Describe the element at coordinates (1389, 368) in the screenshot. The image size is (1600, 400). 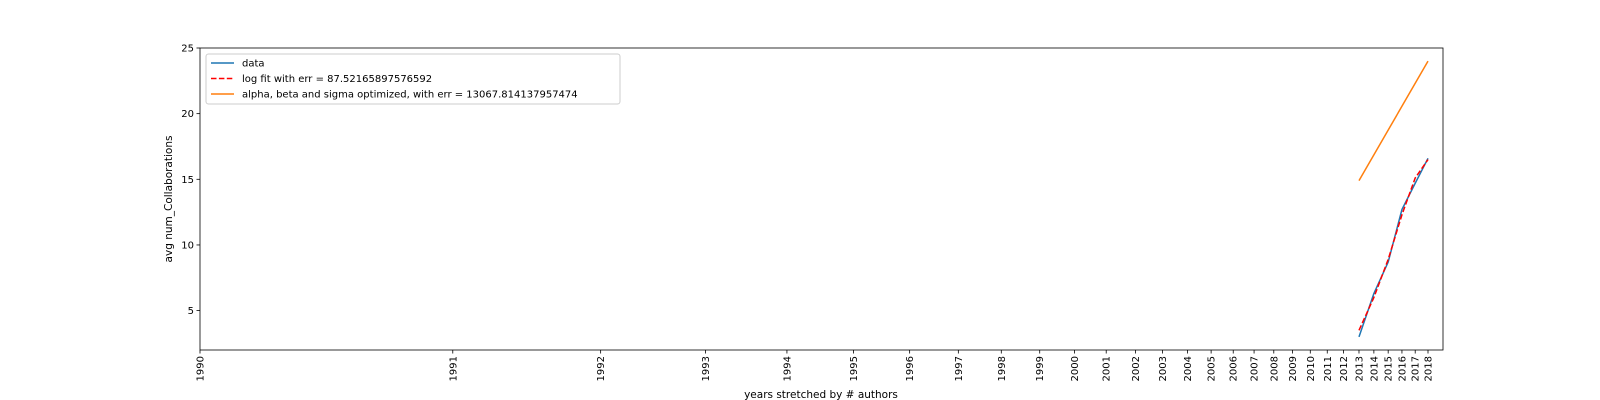
I see `x-tick-label: 2015` at that location.